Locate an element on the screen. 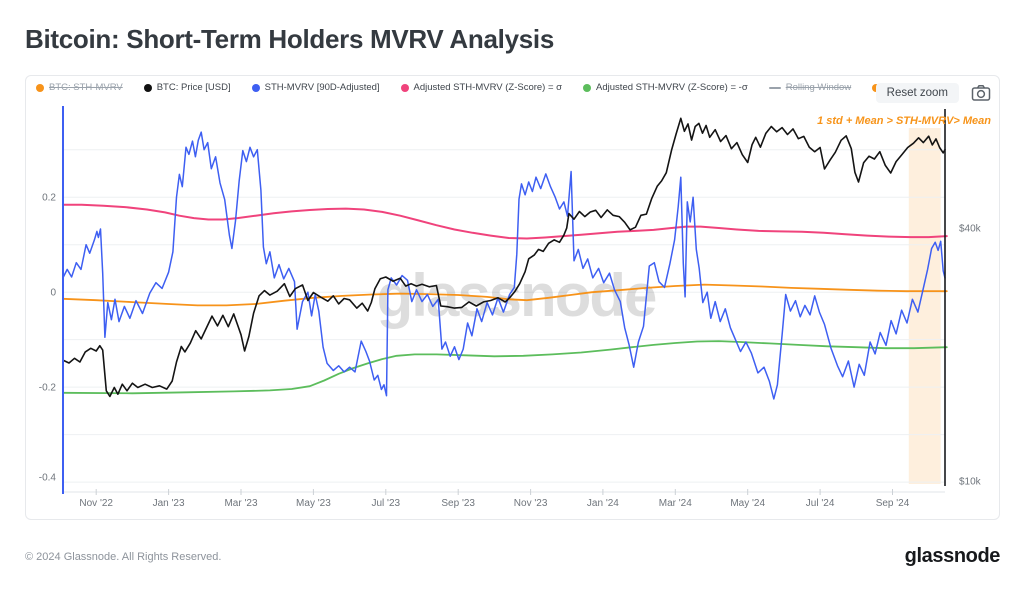  legend-item: Adjusted STH-MVRV (Z-Score) = σ is located at coordinates (481, 87).